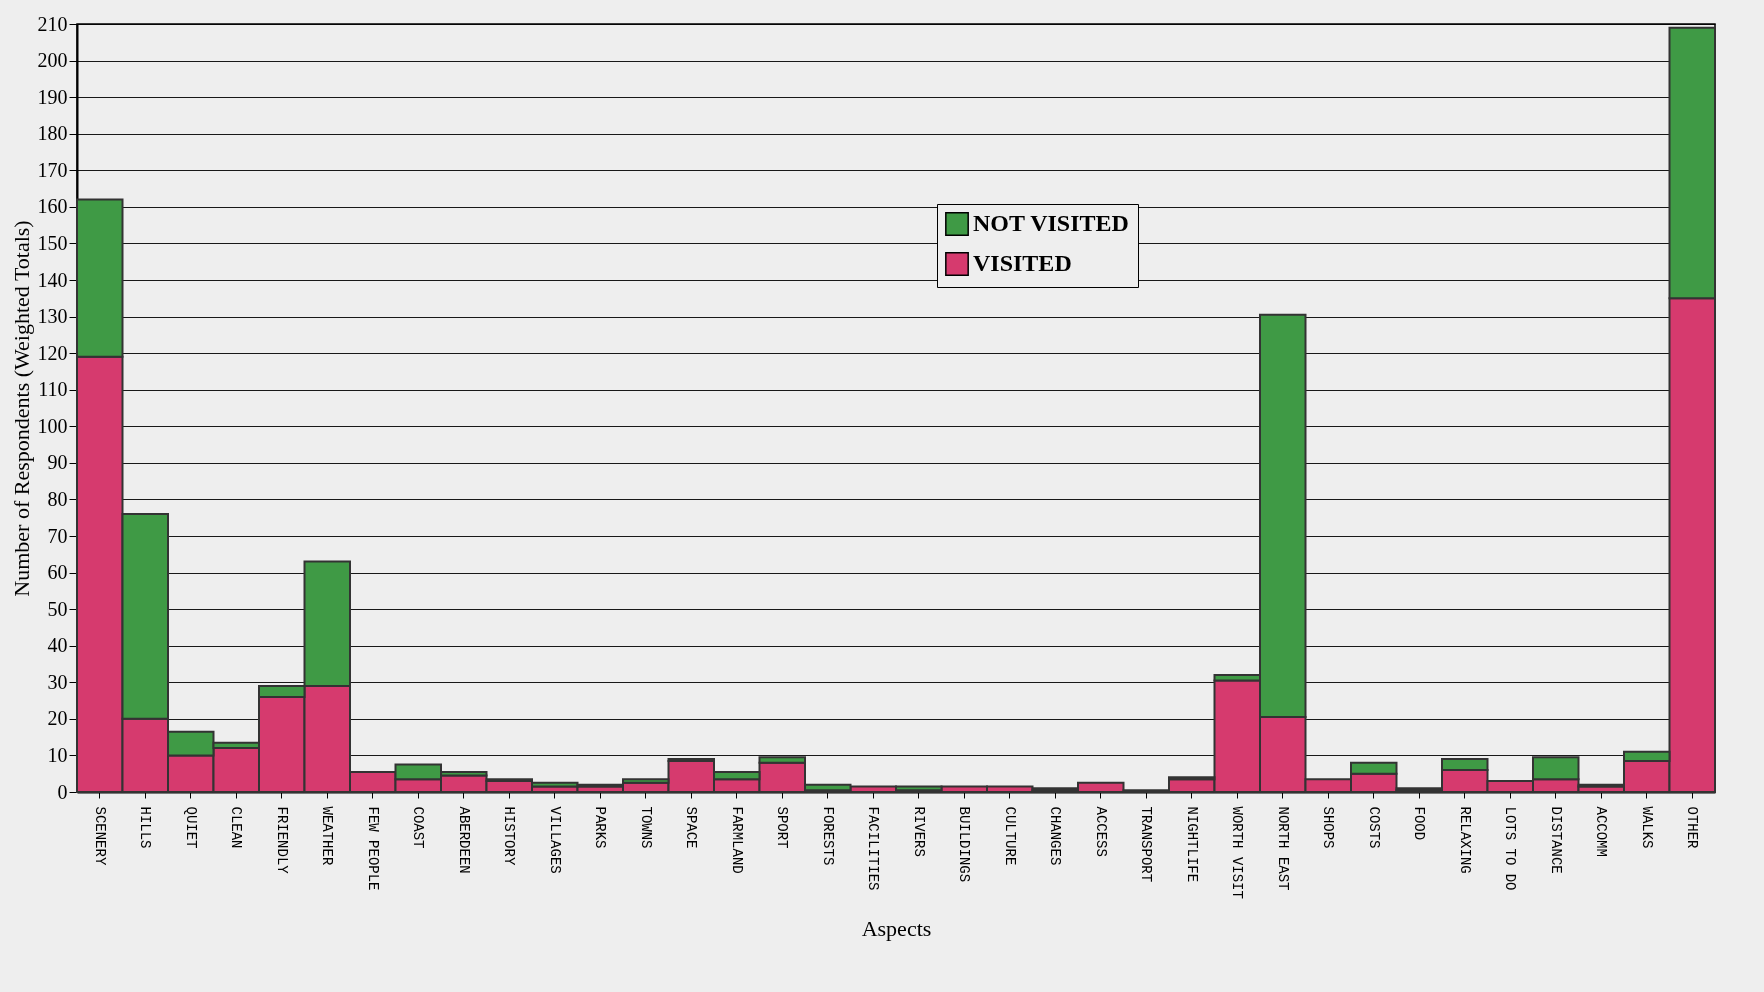 This screenshot has width=1764, height=992. What do you see at coordinates (57, 718) in the screenshot?
I see `y-tick-label: 20` at bounding box center [57, 718].